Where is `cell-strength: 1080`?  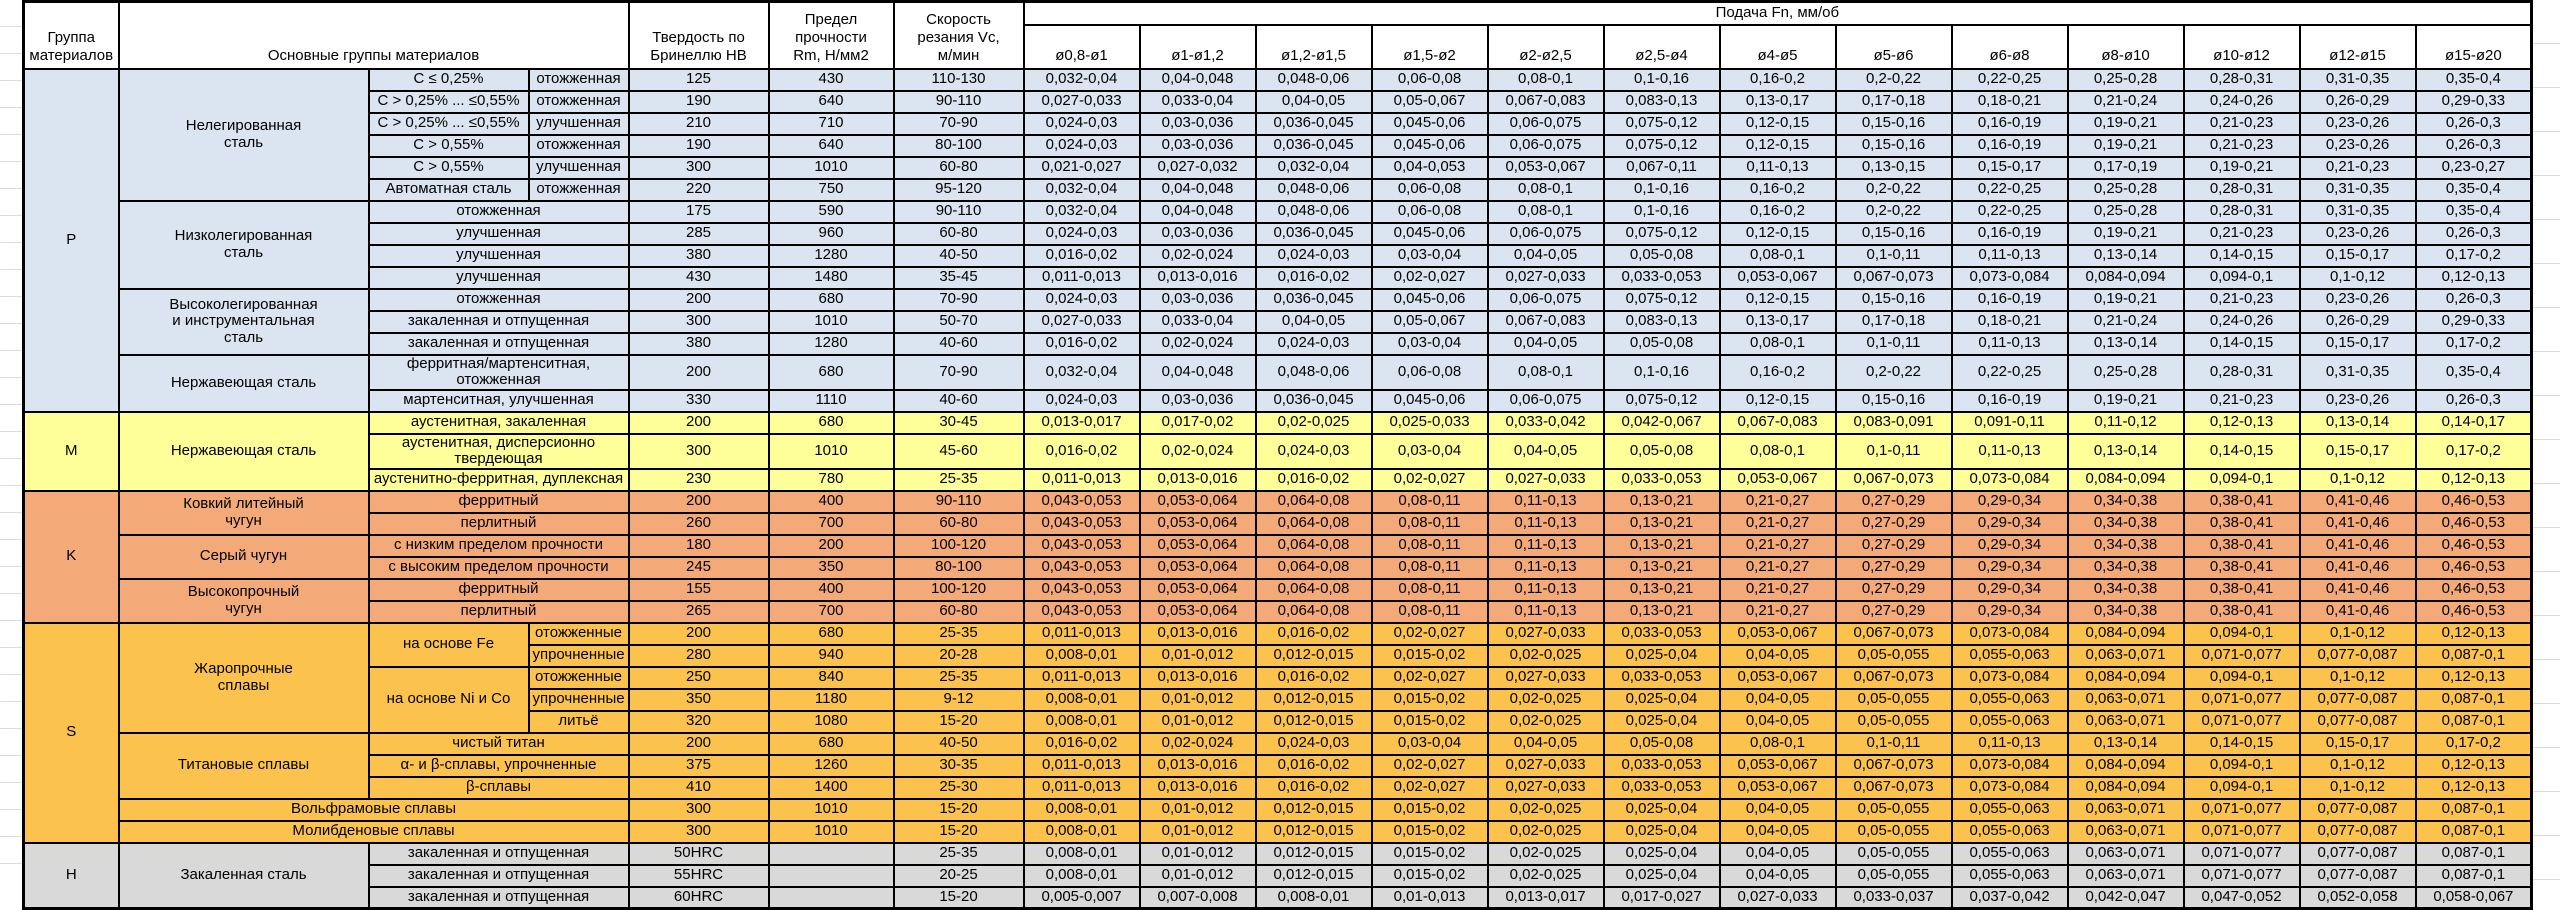
cell-strength: 1080 is located at coordinates (831, 721).